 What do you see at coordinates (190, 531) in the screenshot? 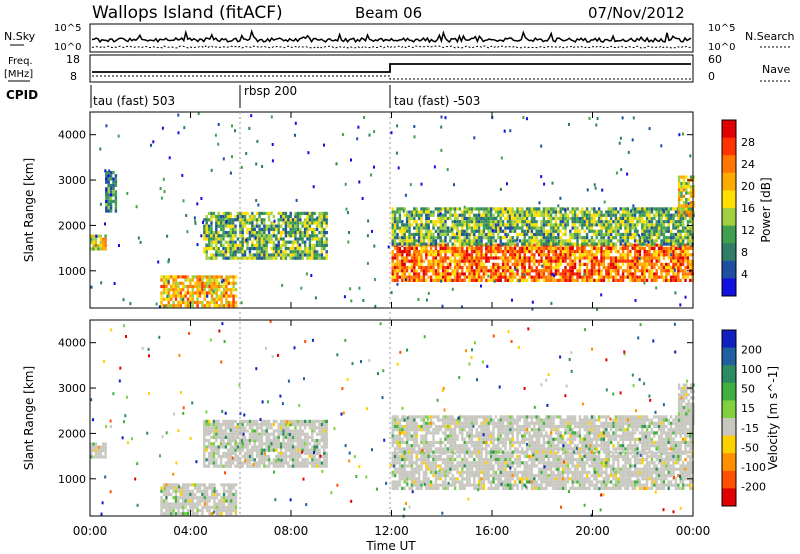
I see `x-tick-label: 04:00` at bounding box center [190, 531].